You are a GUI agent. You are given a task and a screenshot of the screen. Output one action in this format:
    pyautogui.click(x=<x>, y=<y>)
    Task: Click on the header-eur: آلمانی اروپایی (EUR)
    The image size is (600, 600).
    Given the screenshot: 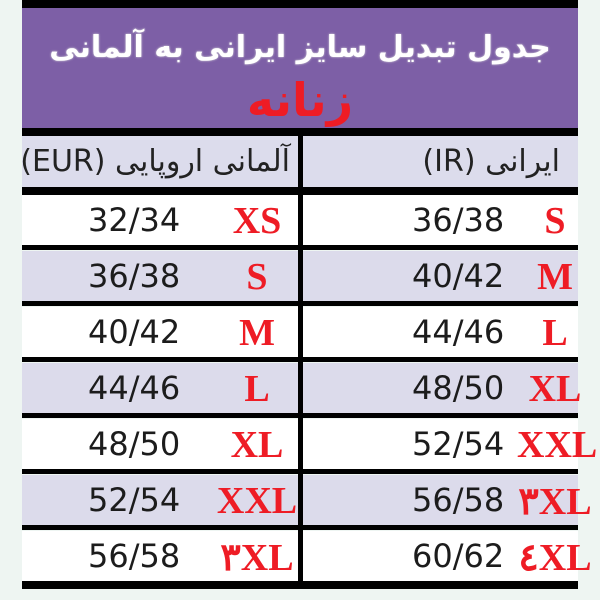 What is the action you would take?
    pyautogui.click(x=159, y=161)
    